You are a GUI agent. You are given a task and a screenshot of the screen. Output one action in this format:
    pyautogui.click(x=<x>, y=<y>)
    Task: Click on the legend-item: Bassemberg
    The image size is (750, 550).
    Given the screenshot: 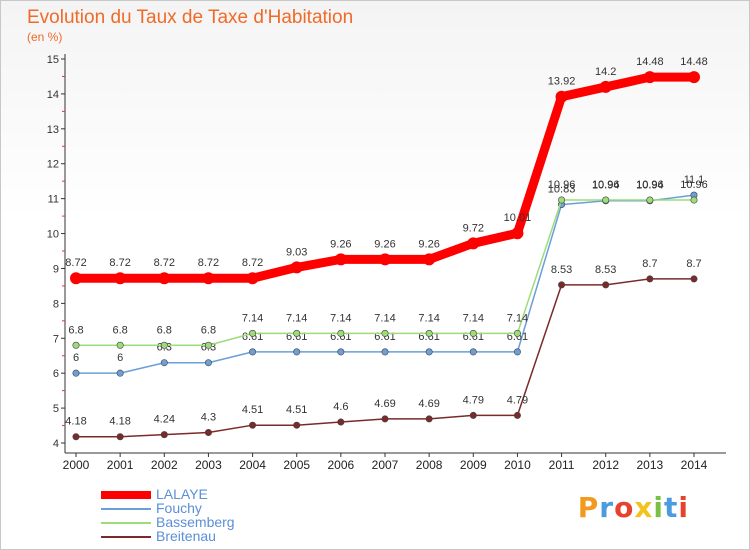 What is the action you would take?
    pyautogui.click(x=201, y=522)
    